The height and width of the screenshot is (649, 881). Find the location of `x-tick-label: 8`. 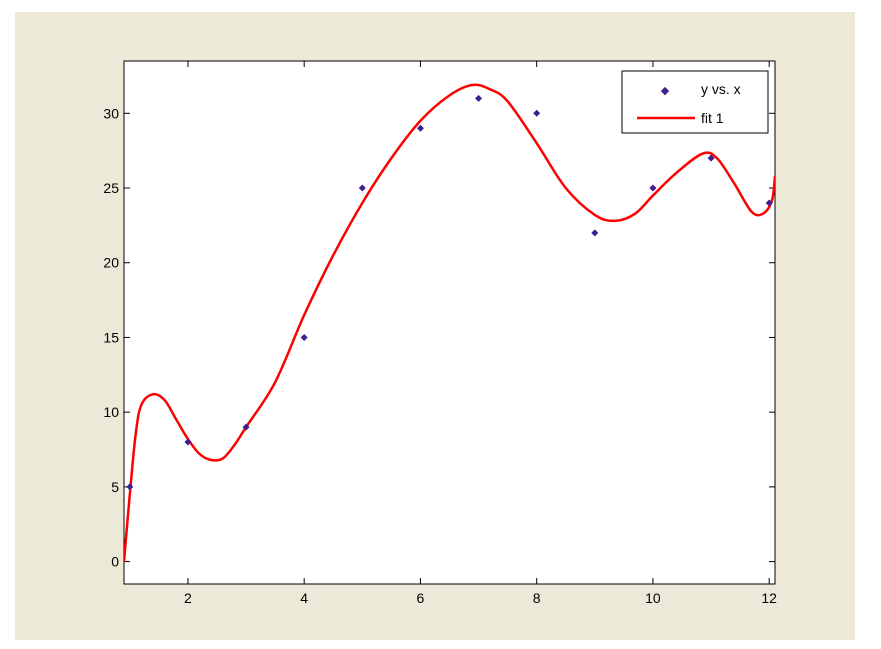

x-tick-label: 8 is located at coordinates (537, 598).